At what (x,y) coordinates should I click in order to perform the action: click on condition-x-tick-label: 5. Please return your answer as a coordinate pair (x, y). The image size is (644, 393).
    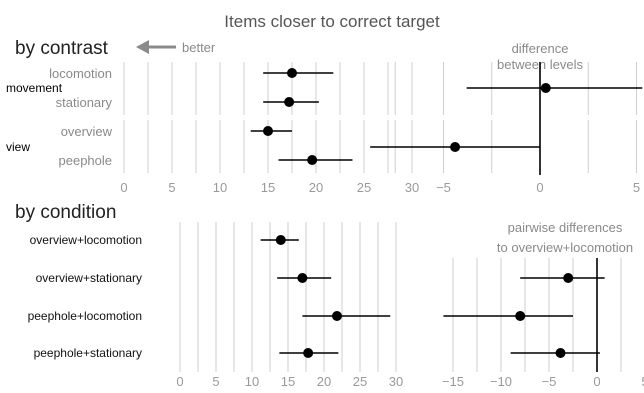
    Looking at the image, I should click on (215, 381).